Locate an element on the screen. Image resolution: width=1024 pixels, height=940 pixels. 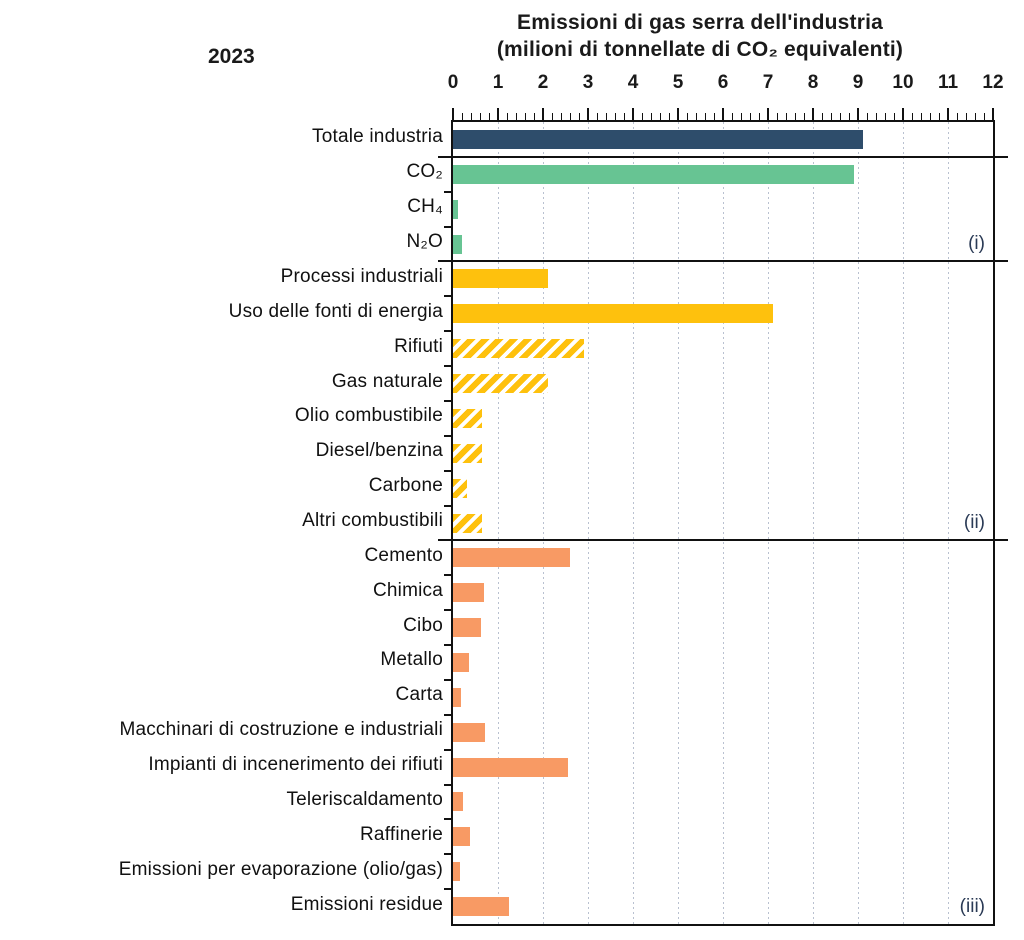
group-label: (iii) is located at coordinates (972, 906).